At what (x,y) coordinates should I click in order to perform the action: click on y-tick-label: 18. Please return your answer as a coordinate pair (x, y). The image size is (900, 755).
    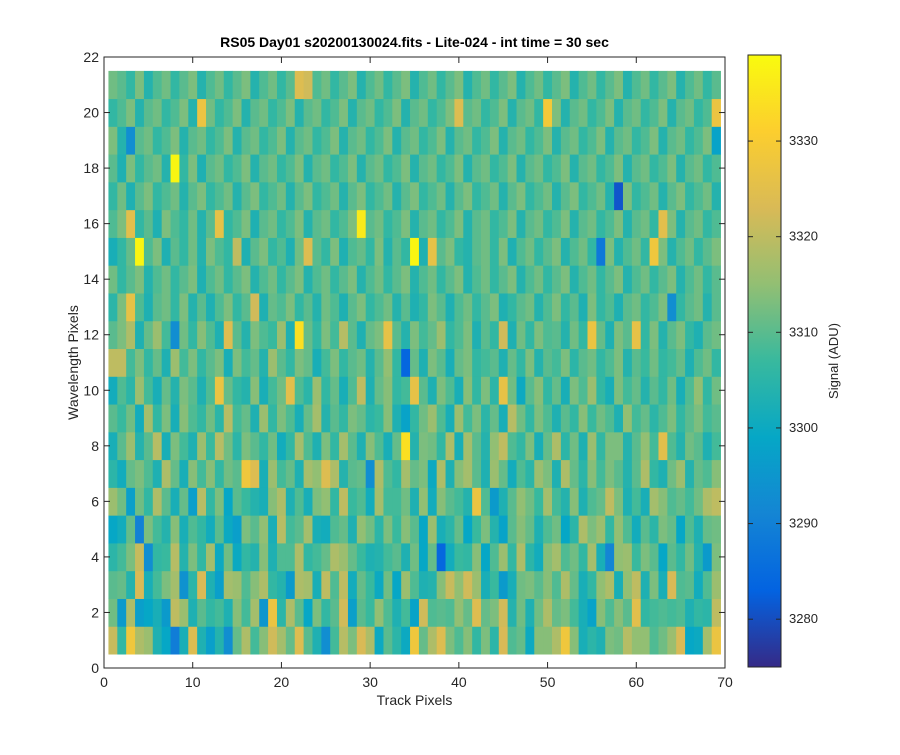
    Looking at the image, I should click on (91, 168).